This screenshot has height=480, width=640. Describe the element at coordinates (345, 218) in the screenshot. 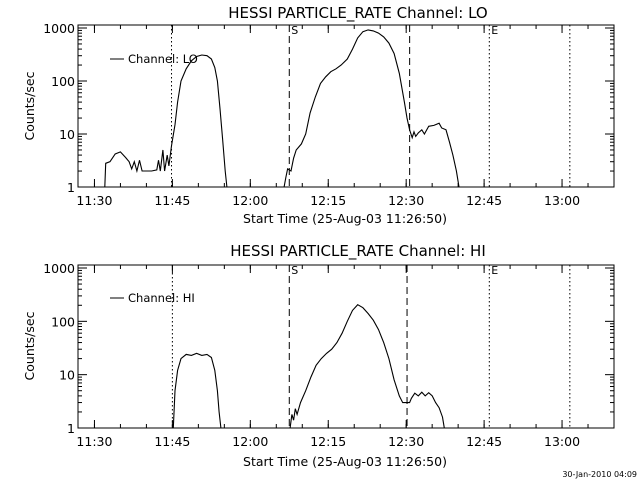

I see `x-axis-label-lo: Start Time (25-Aug-03 11:26:50)` at that location.